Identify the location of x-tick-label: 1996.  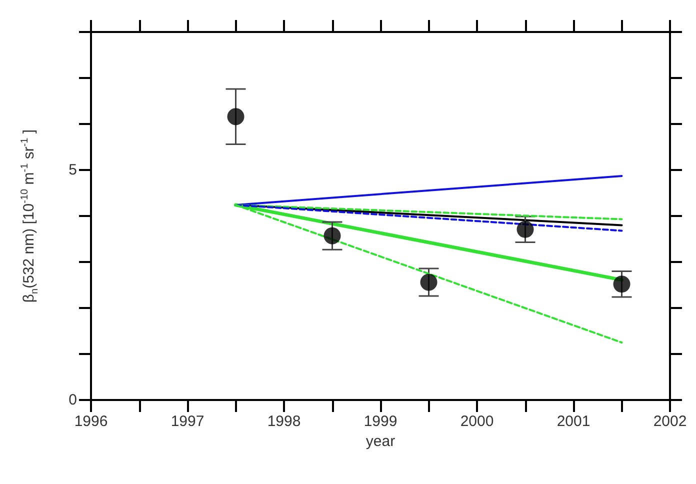
(91, 421).